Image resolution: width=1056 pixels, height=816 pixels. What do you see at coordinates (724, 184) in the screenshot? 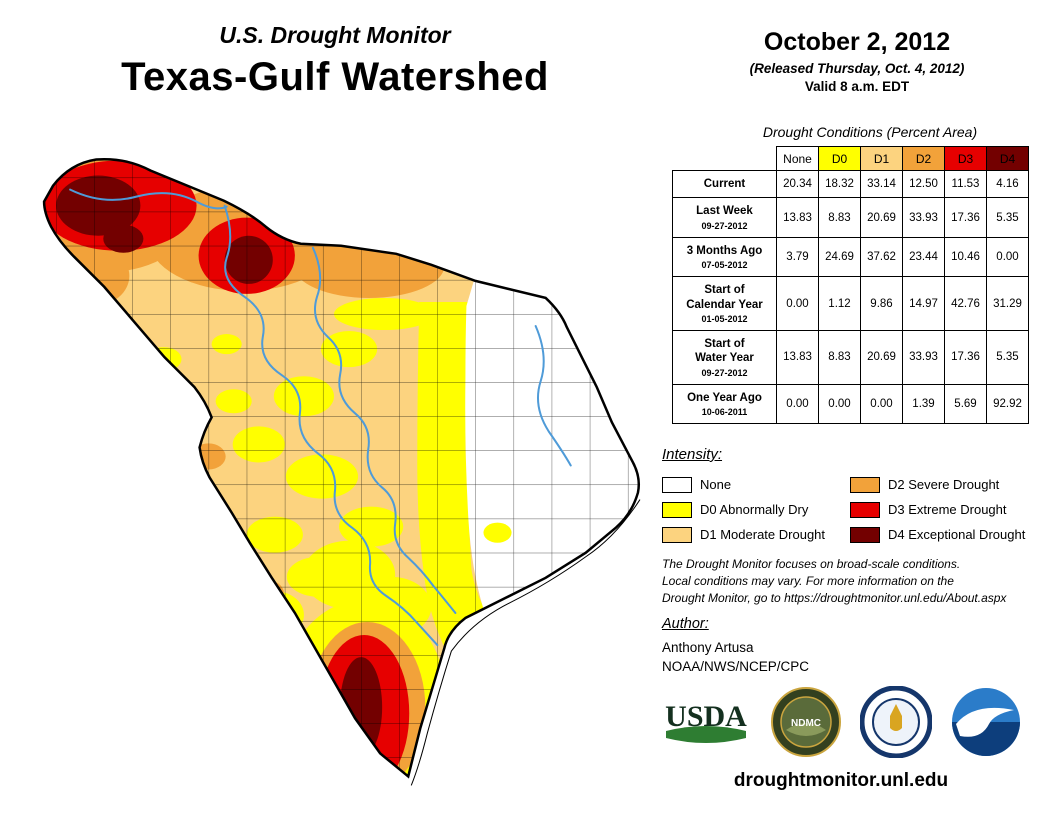
I see `row-label: Current` at bounding box center [724, 184].